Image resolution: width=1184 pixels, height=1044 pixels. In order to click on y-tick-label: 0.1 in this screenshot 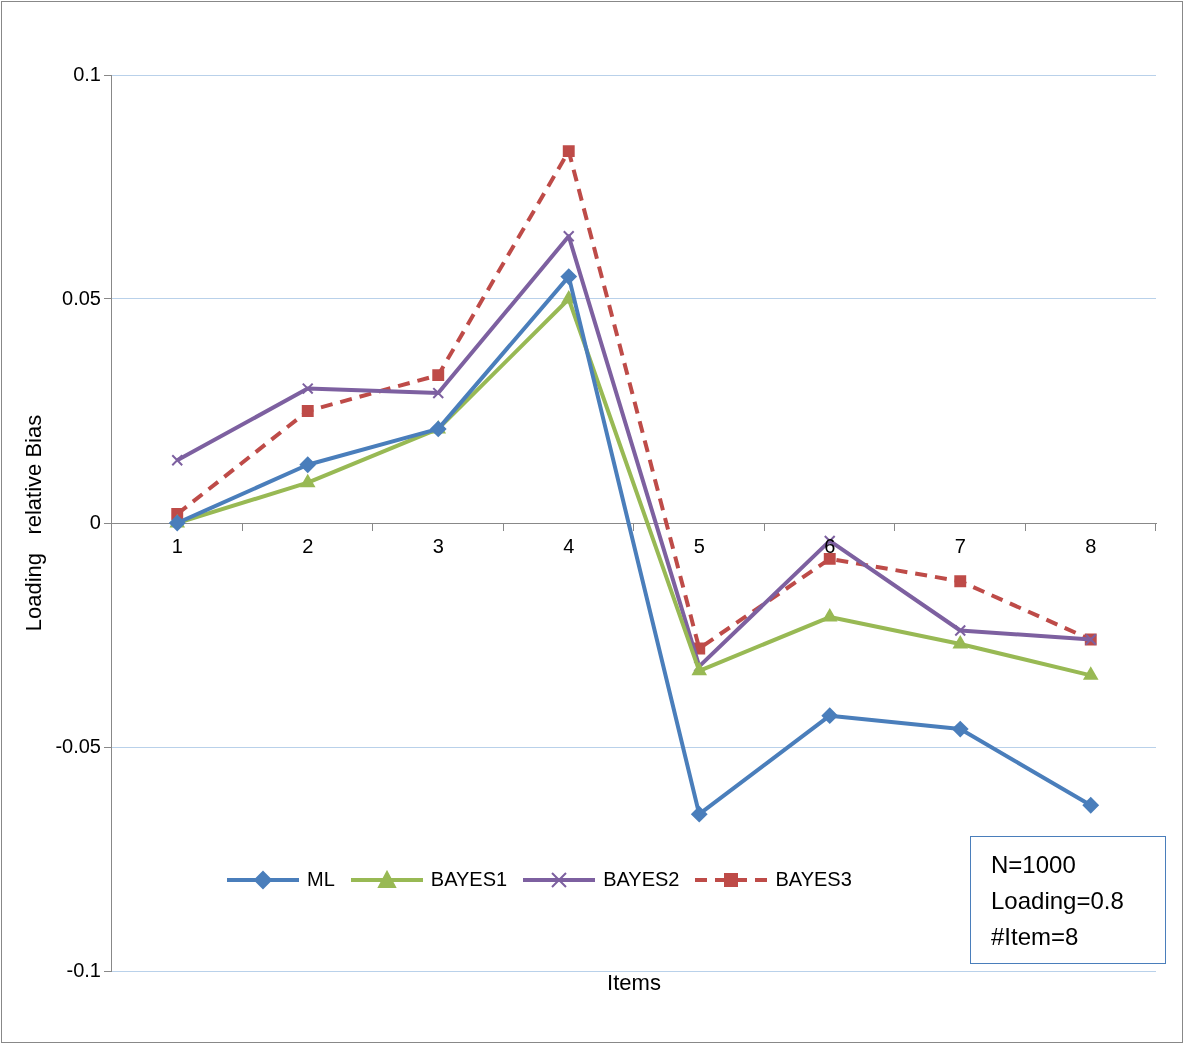, I will do `click(87, 73)`.